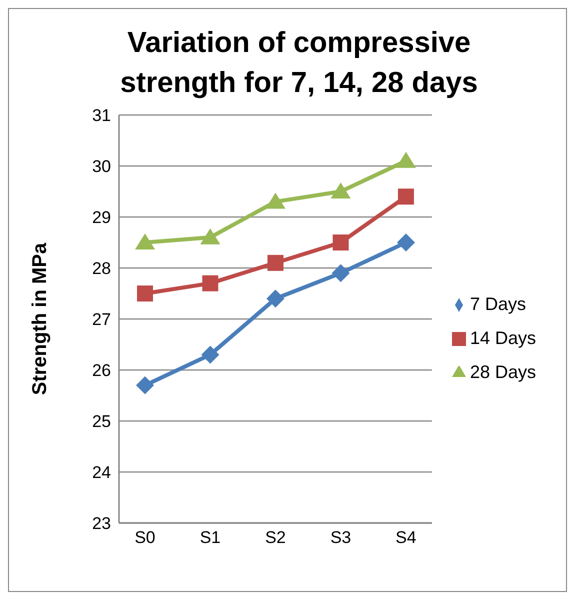 This screenshot has width=575, height=600. I want to click on y-tick-label: 28, so click(101, 268).